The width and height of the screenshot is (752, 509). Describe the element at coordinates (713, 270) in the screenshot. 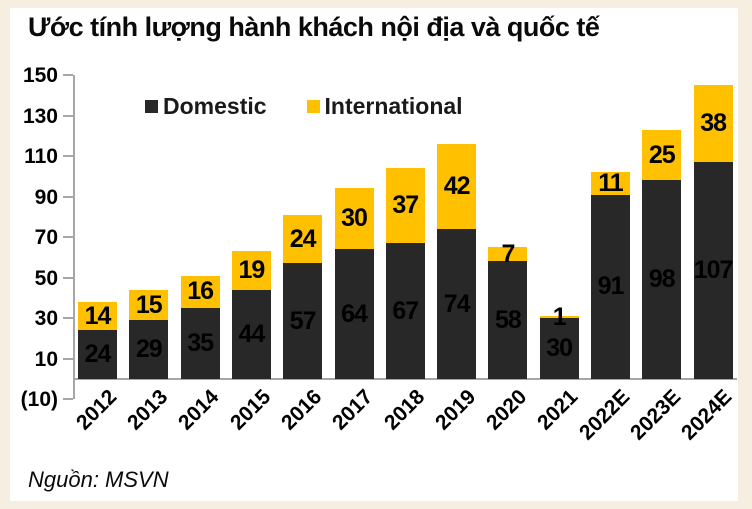

I see `bar-segment-domestic-2024E` at that location.